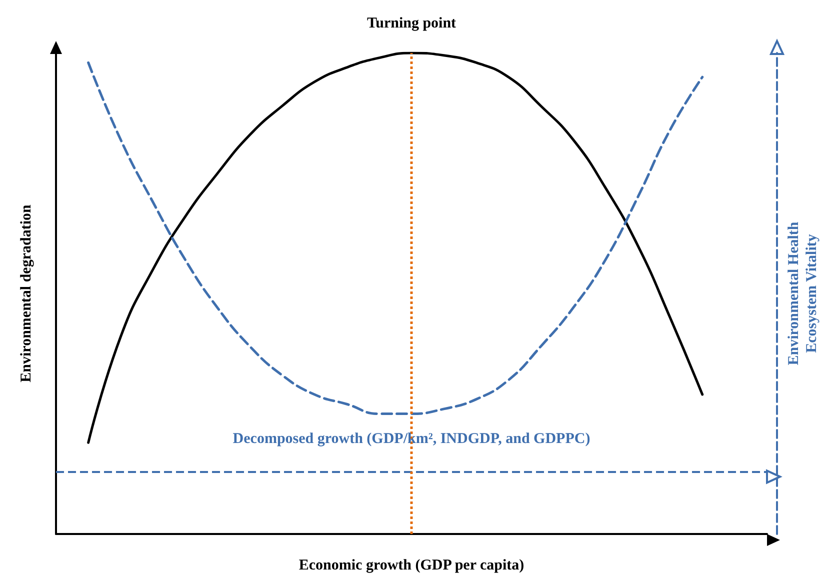 The image size is (839, 586). What do you see at coordinates (803, 293) in the screenshot?
I see `y2-axis-title: Environmental Health Ecosystem Vitality` at bounding box center [803, 293].